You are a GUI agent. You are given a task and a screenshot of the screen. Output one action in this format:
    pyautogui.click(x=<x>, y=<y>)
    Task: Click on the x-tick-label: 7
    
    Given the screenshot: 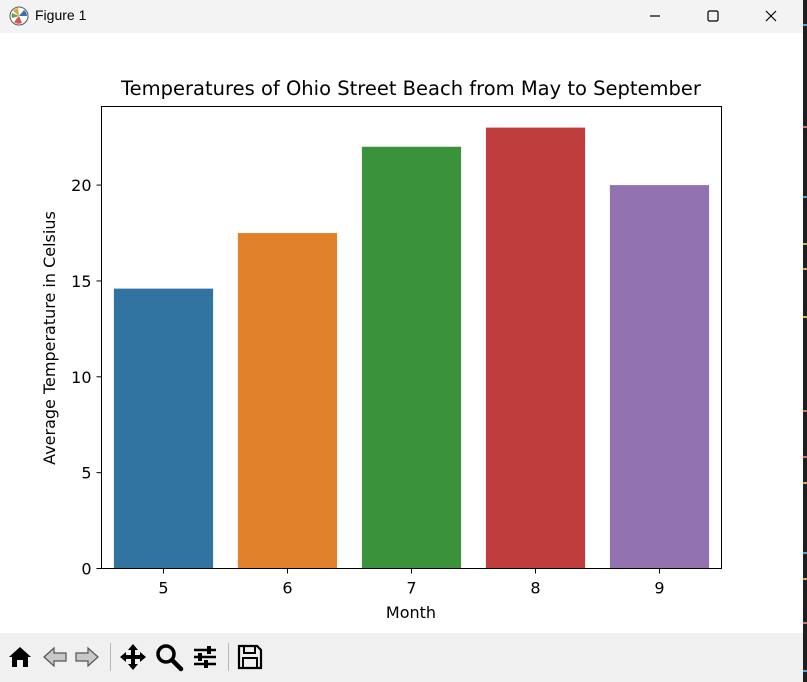 What is the action you would take?
    pyautogui.click(x=411, y=588)
    